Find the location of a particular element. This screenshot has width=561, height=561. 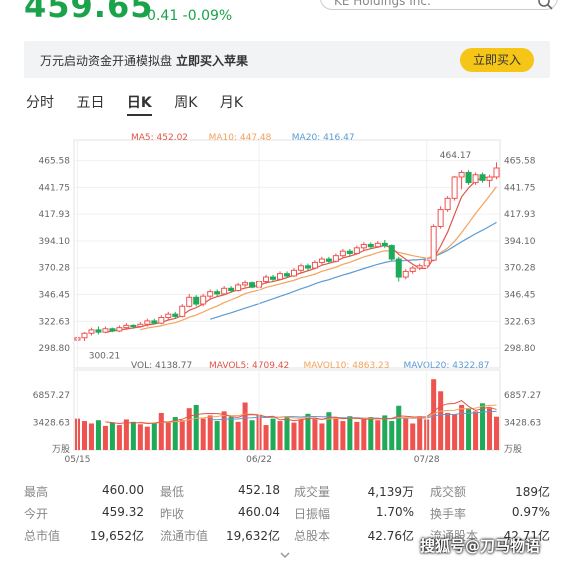

ma-legend-label: MA10: 447.48 is located at coordinates (240, 138).